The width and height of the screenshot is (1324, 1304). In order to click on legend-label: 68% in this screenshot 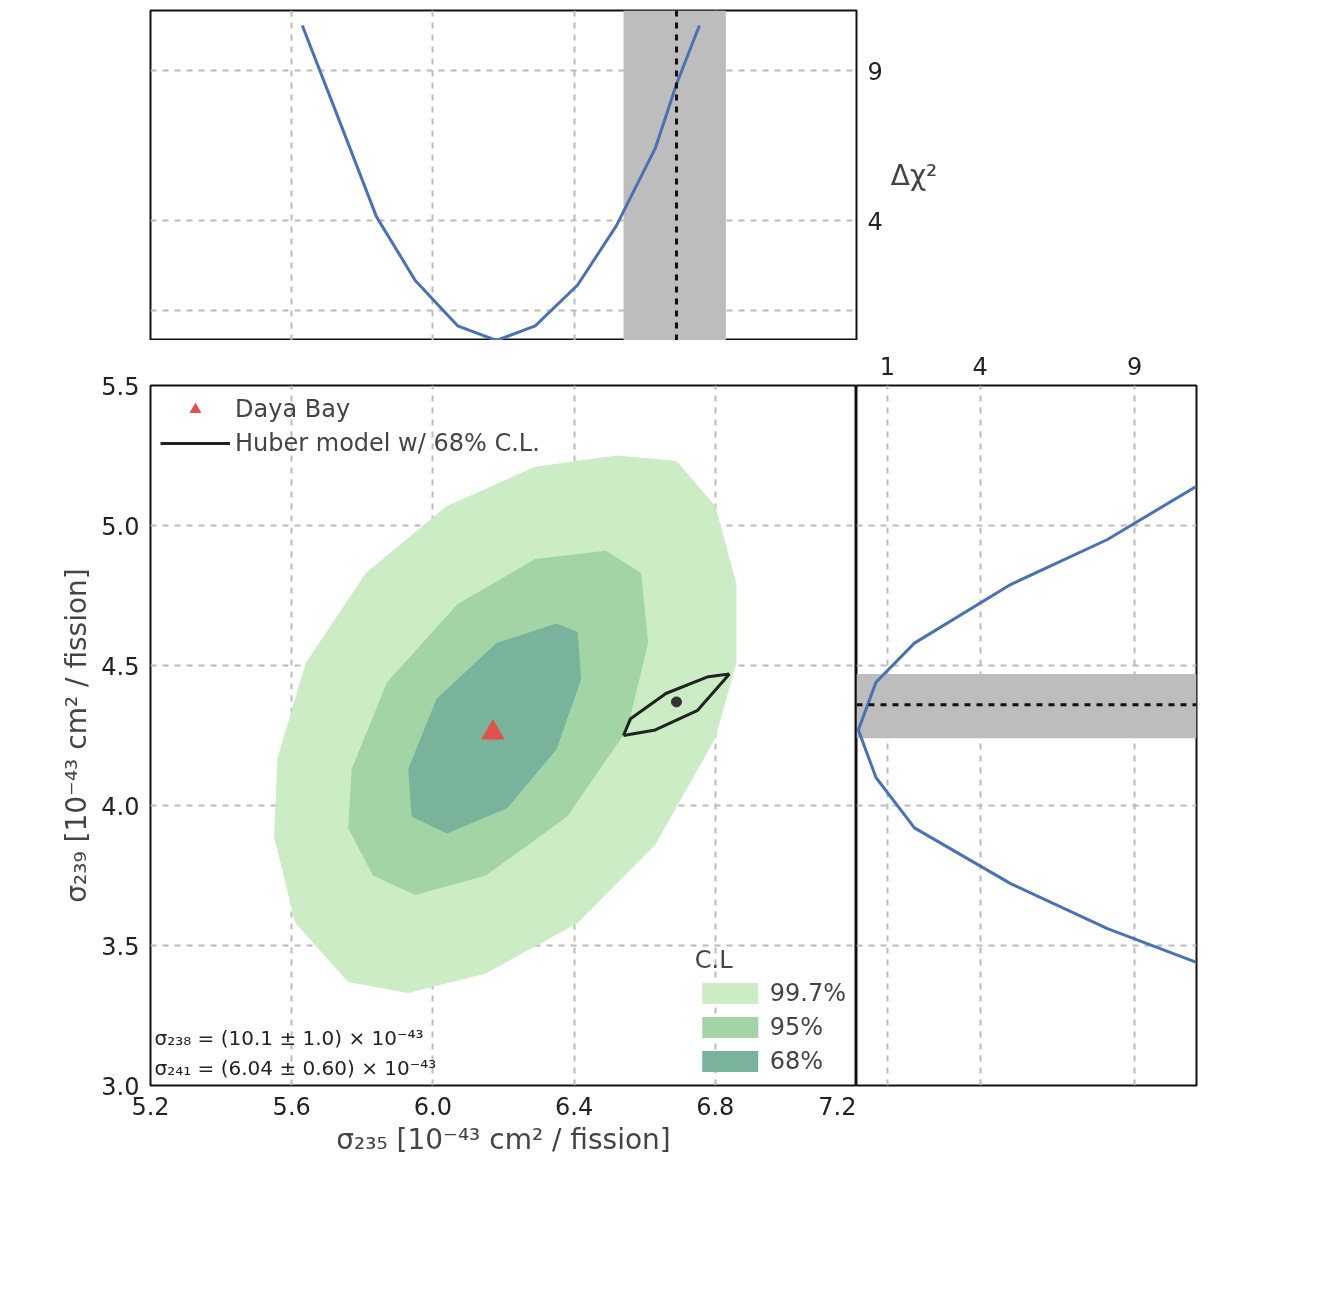, I will do `click(796, 1061)`.